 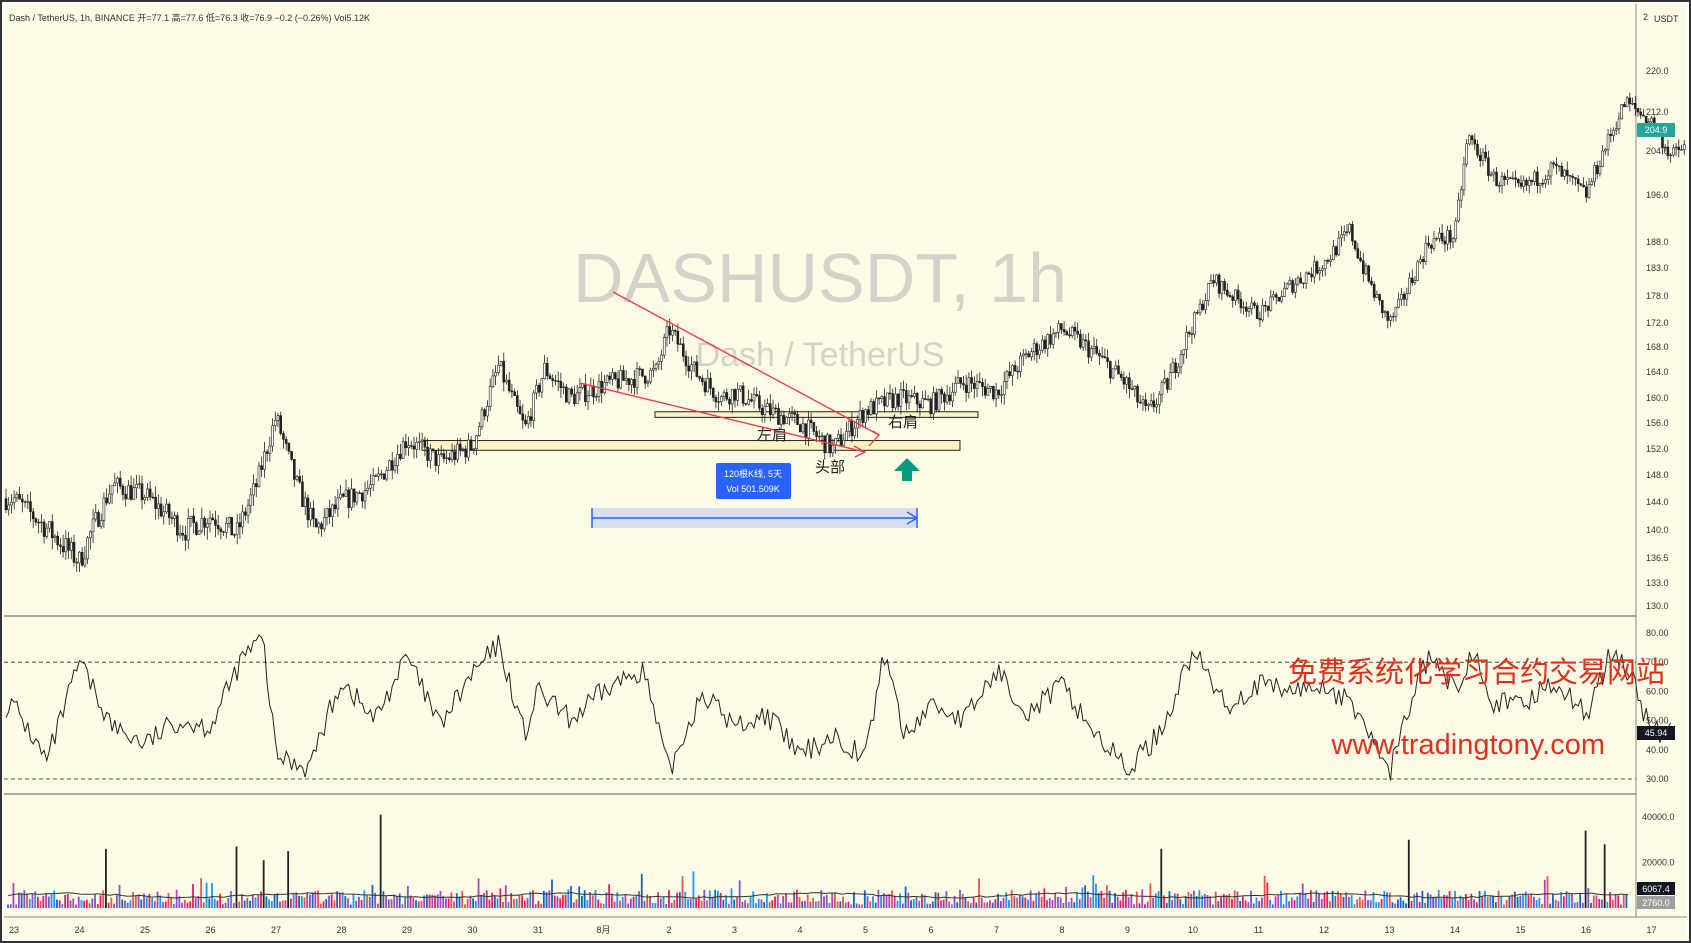 I want to click on promo-url: www.tradingtony.com, so click(x=1468, y=745).